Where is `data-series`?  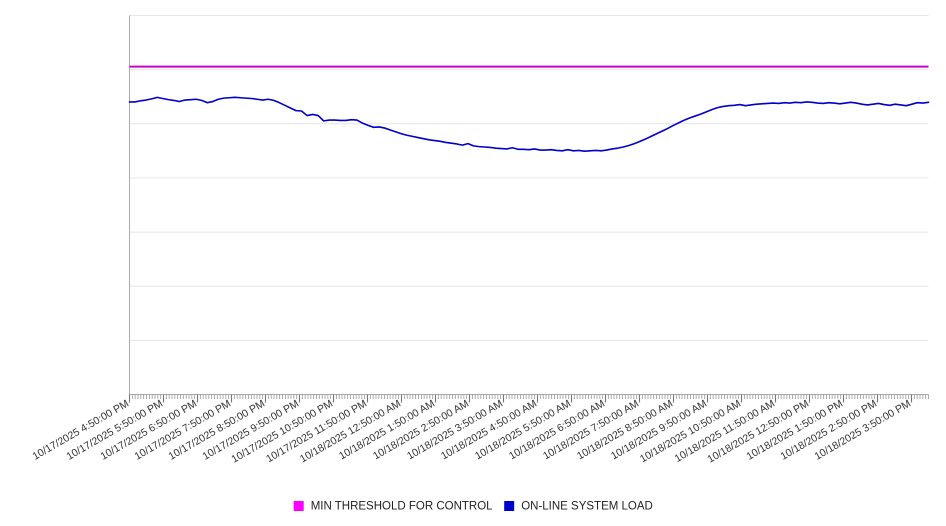 data-series is located at coordinates (529, 108).